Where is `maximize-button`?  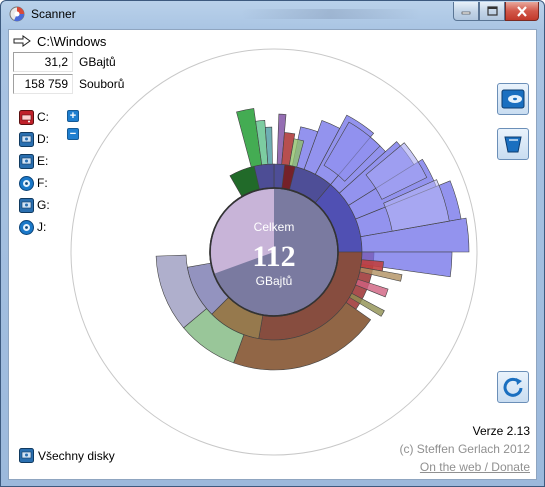
maximize-button is located at coordinates (492, 11).